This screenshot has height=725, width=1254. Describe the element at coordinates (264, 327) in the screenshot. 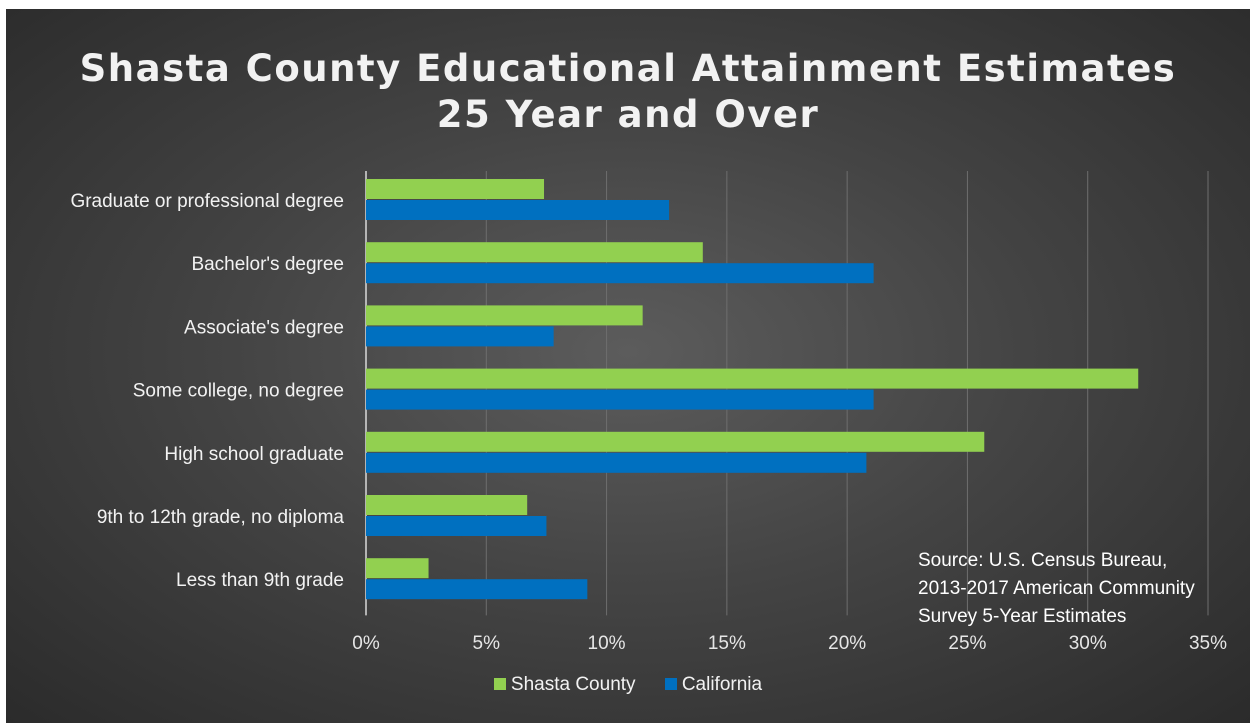

I see `category-label: Associate's degree` at that location.